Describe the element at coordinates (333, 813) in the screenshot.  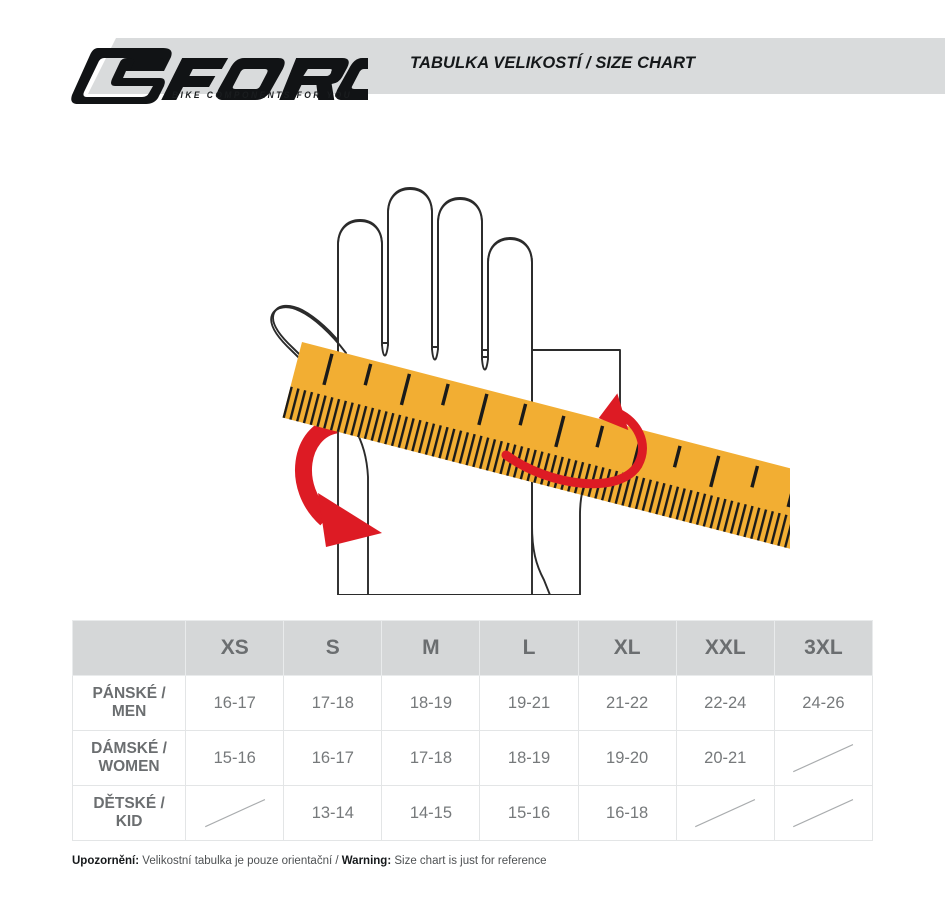
I see `cell-kid-s: 13-14` at that location.